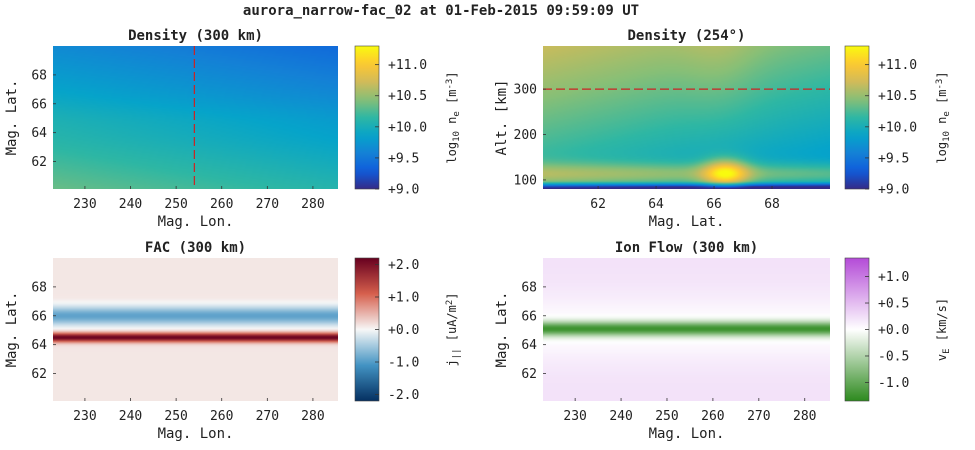  Describe the element at coordinates (525, 180) in the screenshot. I see `p2-y-tick-label: 100` at that location.